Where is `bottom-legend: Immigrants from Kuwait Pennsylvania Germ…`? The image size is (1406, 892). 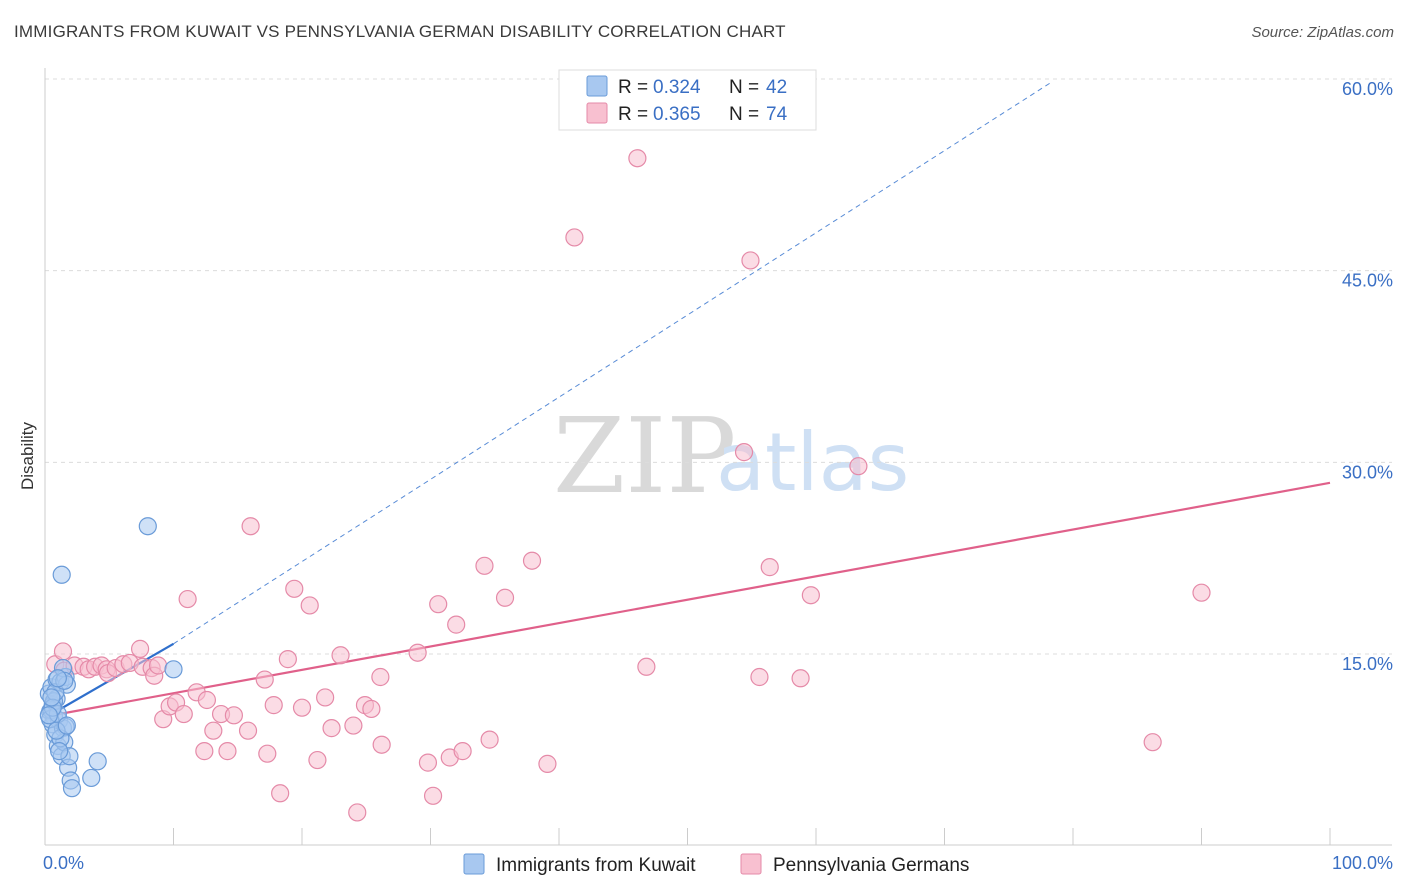 bottom-legend: Immigrants from Kuwait Pennsylvania Germ… is located at coordinates (716, 864).